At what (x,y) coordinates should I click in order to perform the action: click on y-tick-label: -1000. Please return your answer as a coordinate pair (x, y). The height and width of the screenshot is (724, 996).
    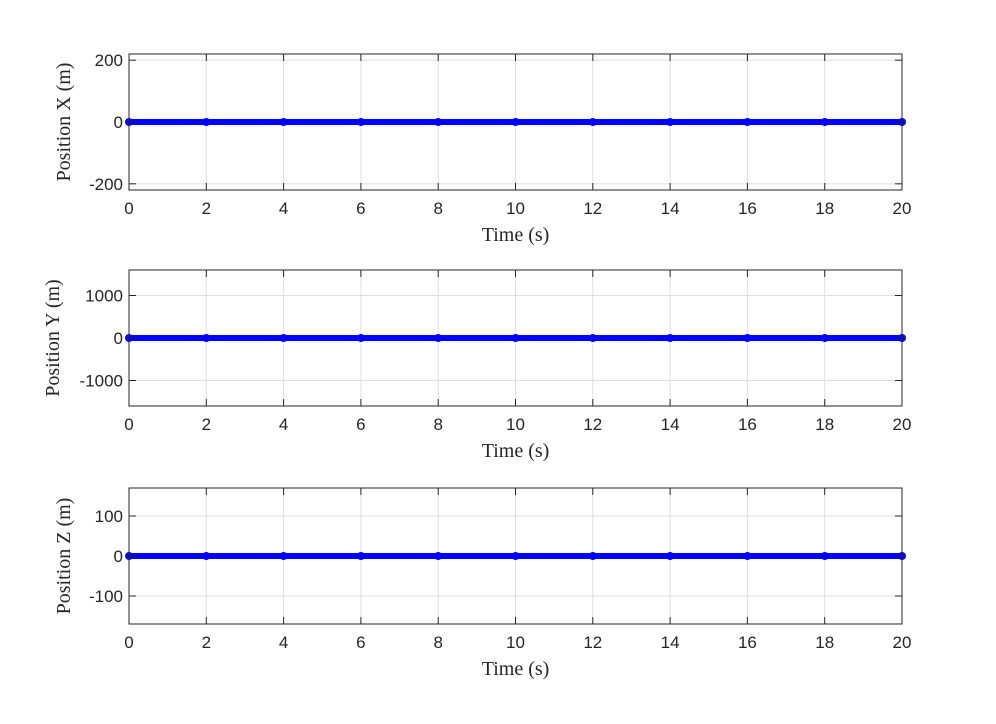
    Looking at the image, I should click on (101, 381).